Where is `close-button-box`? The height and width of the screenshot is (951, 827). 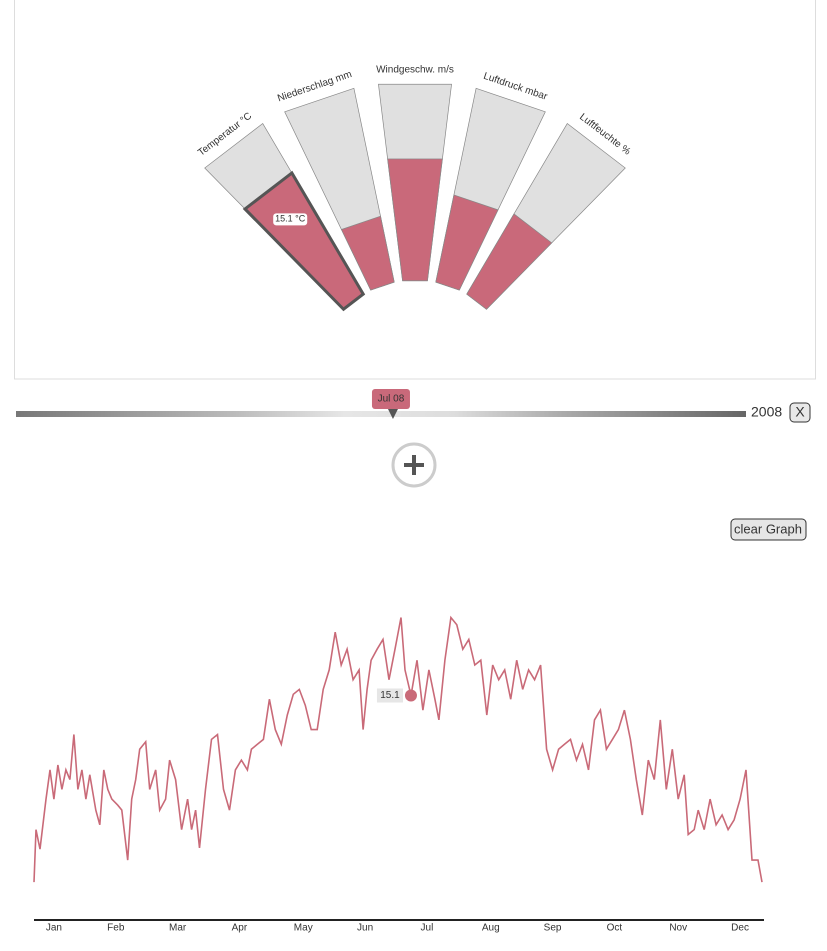 close-button-box is located at coordinates (800, 412).